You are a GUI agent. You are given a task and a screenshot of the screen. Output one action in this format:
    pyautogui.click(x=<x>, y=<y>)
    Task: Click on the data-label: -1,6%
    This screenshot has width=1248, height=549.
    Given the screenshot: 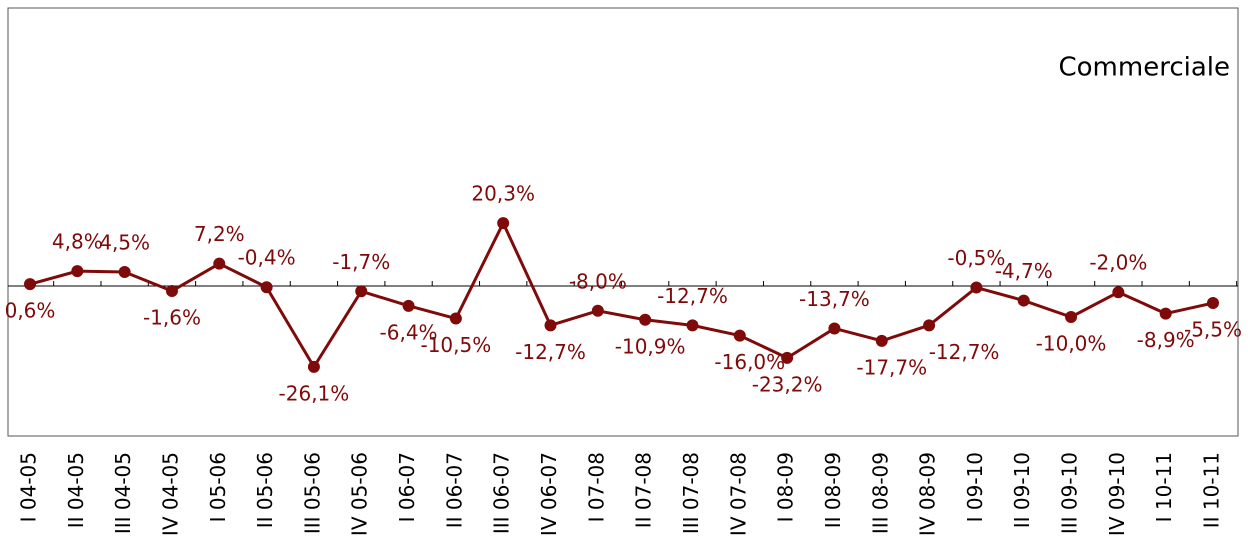 What is the action you would take?
    pyautogui.click(x=172, y=317)
    